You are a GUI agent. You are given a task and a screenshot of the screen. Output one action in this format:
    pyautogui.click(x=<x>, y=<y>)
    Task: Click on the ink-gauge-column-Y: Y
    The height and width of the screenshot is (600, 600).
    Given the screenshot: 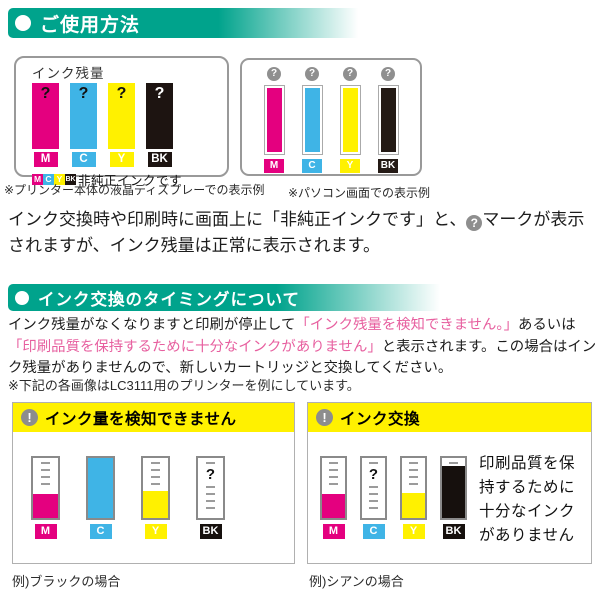 What is the action you would take?
    pyautogui.click(x=155, y=497)
    